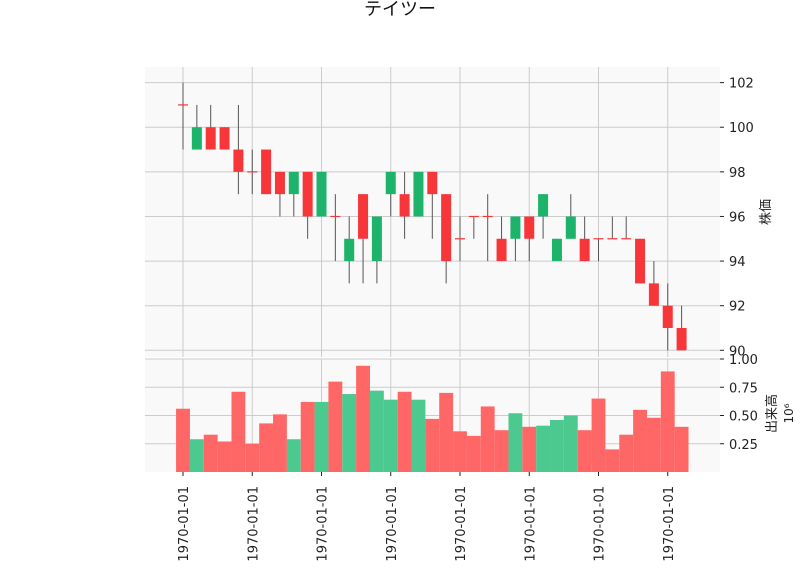 Image resolution: width=800 pixels, height=575 pixels. What do you see at coordinates (737, 262) in the screenshot?
I see `price-y-tick-label: 94` at bounding box center [737, 262].